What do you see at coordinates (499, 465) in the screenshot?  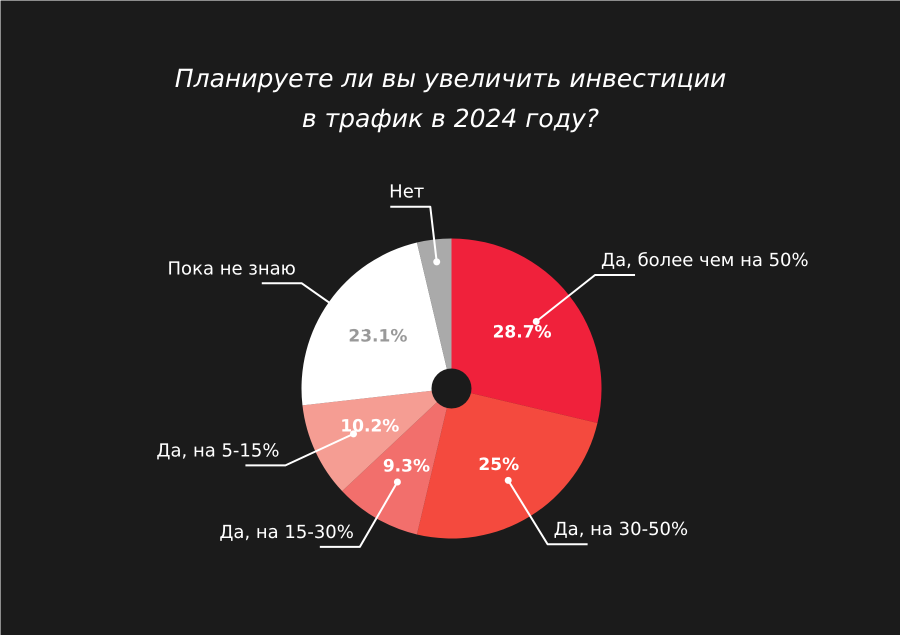 I see `data-label: 25%` at bounding box center [499, 465].